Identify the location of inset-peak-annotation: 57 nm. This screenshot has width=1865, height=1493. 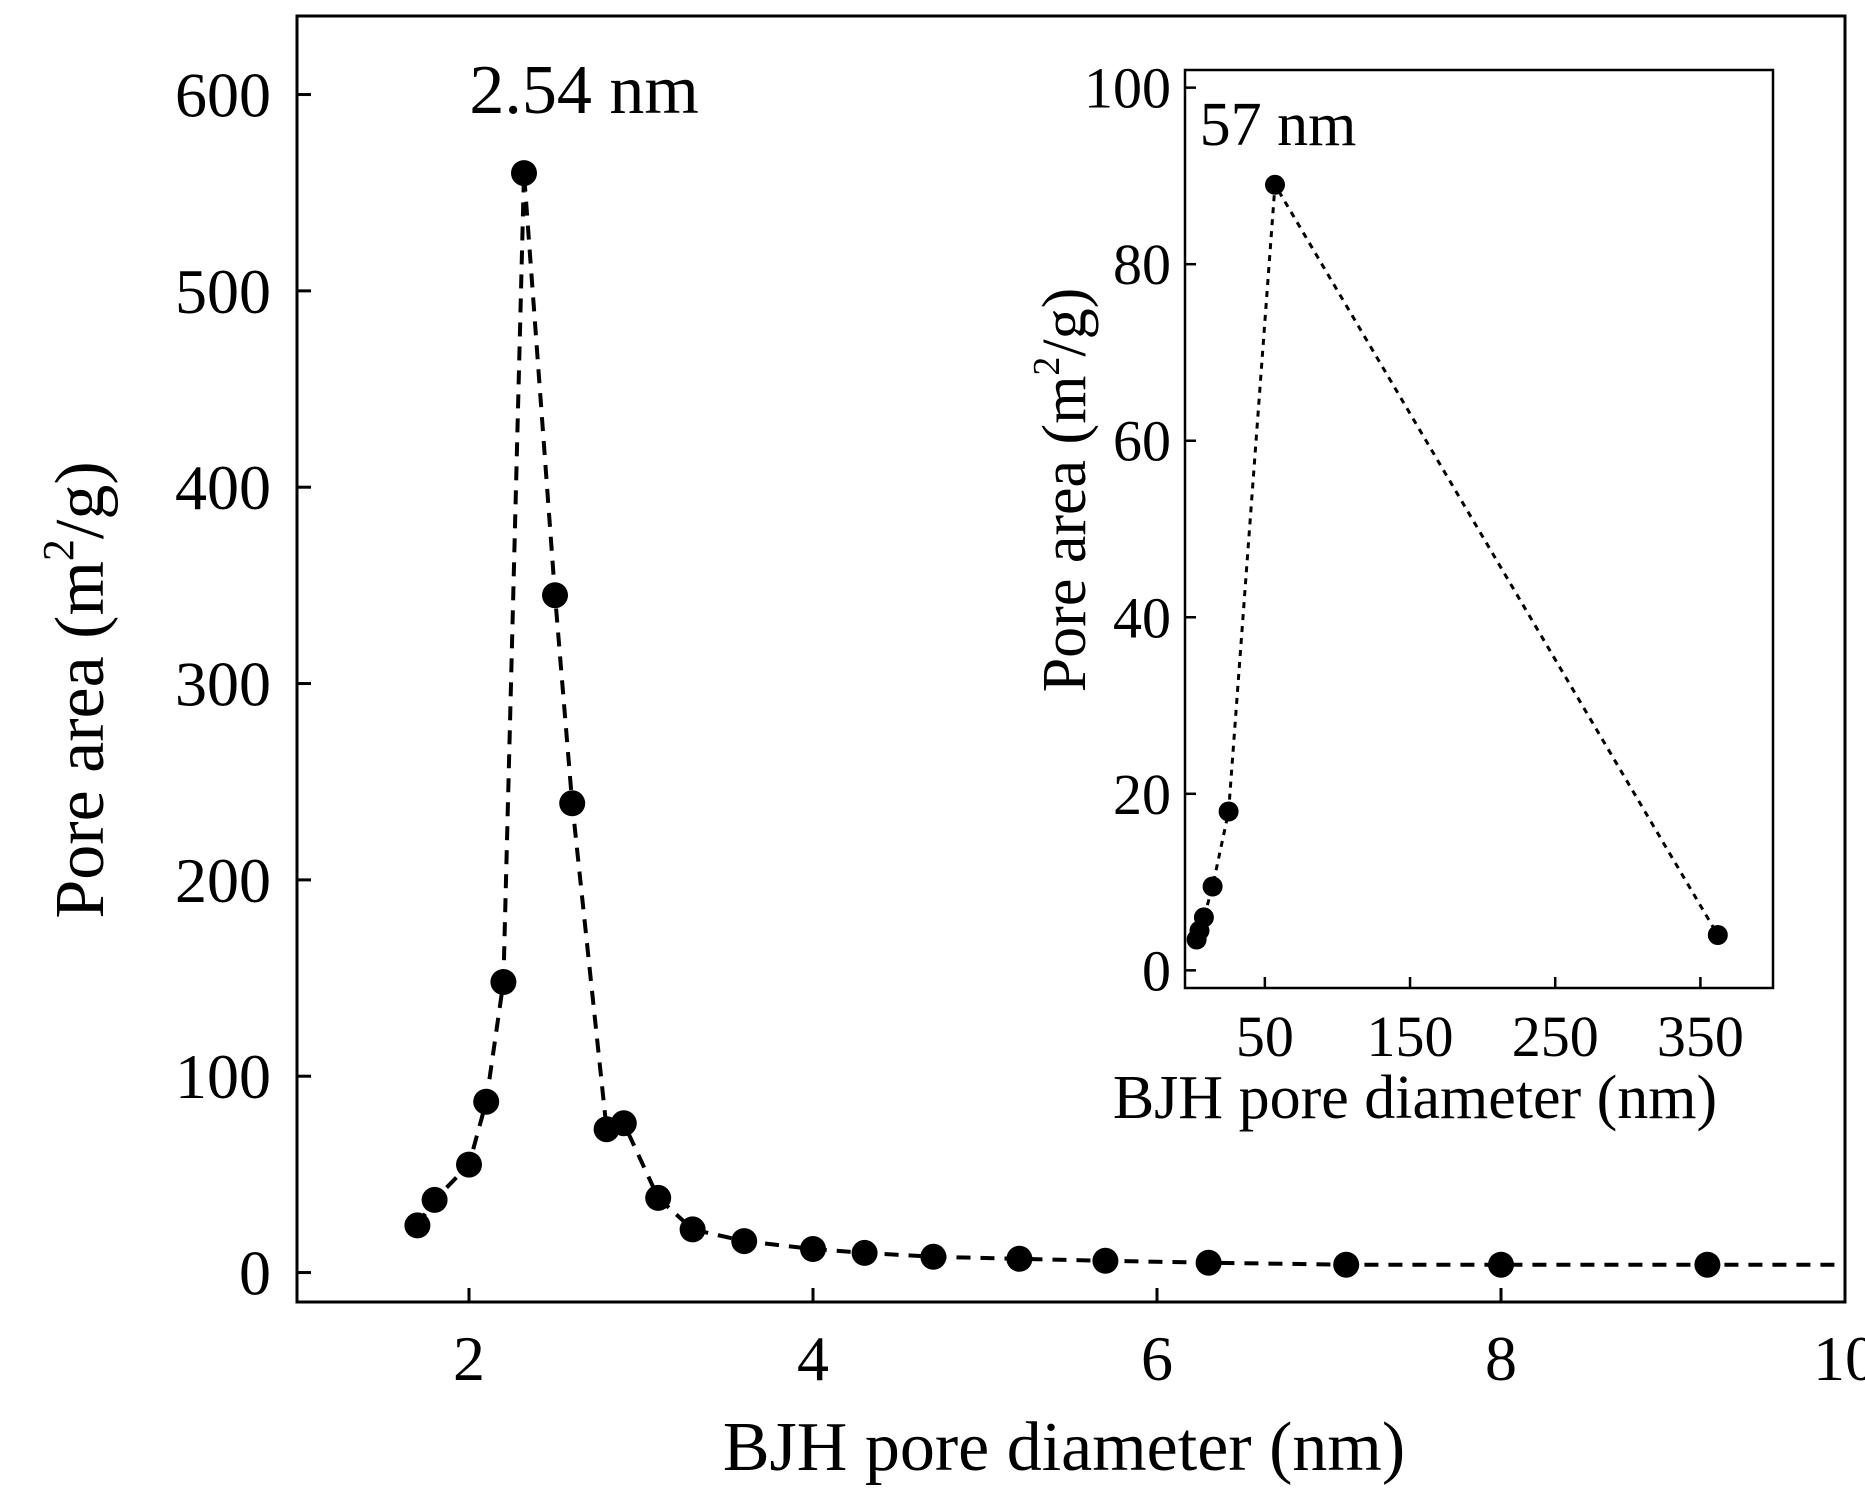
(1278, 125).